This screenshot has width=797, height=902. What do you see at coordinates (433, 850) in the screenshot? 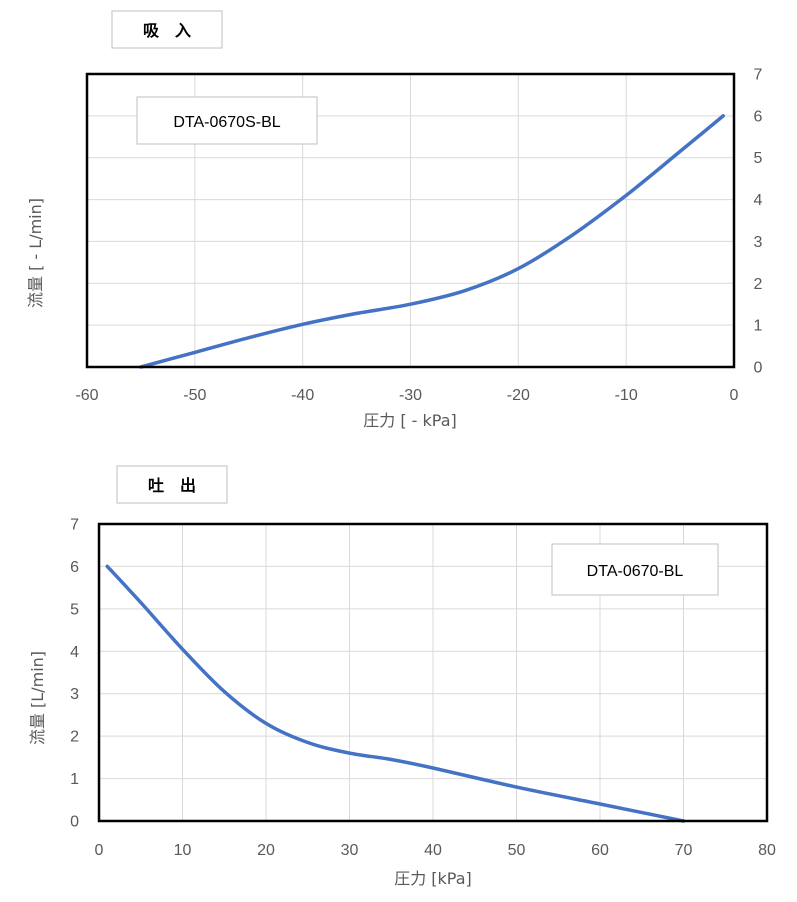
I see `discharge-x-tick-label: 40` at bounding box center [433, 850].